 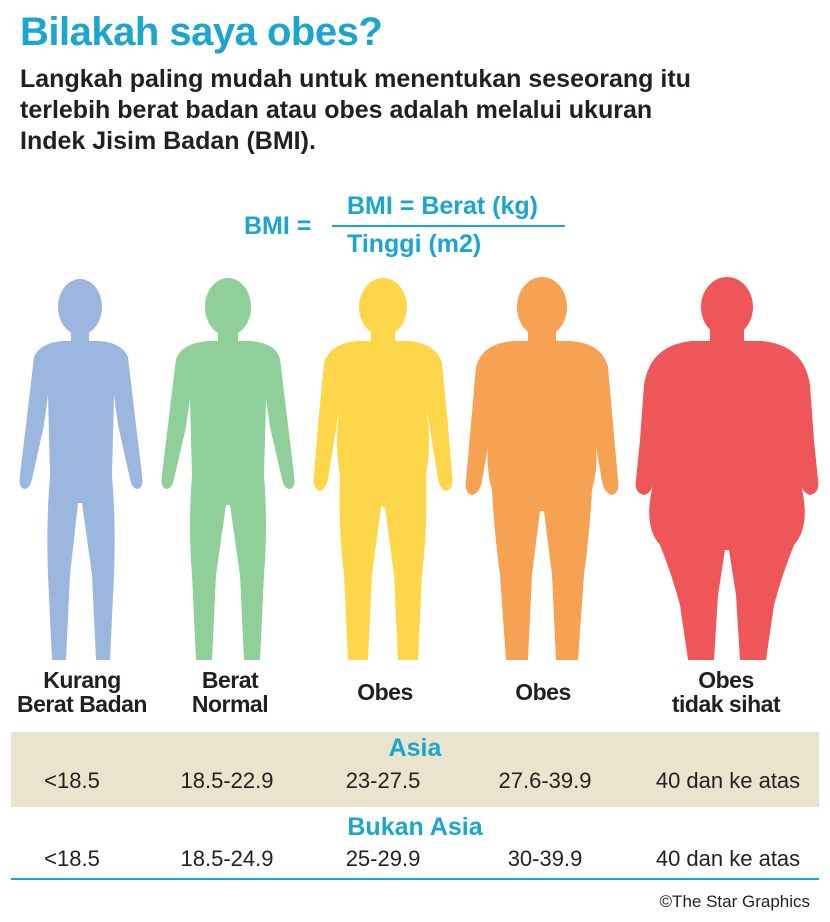 I want to click on severely-obese-label-text: Obes tidak sihat, so click(x=726, y=692).